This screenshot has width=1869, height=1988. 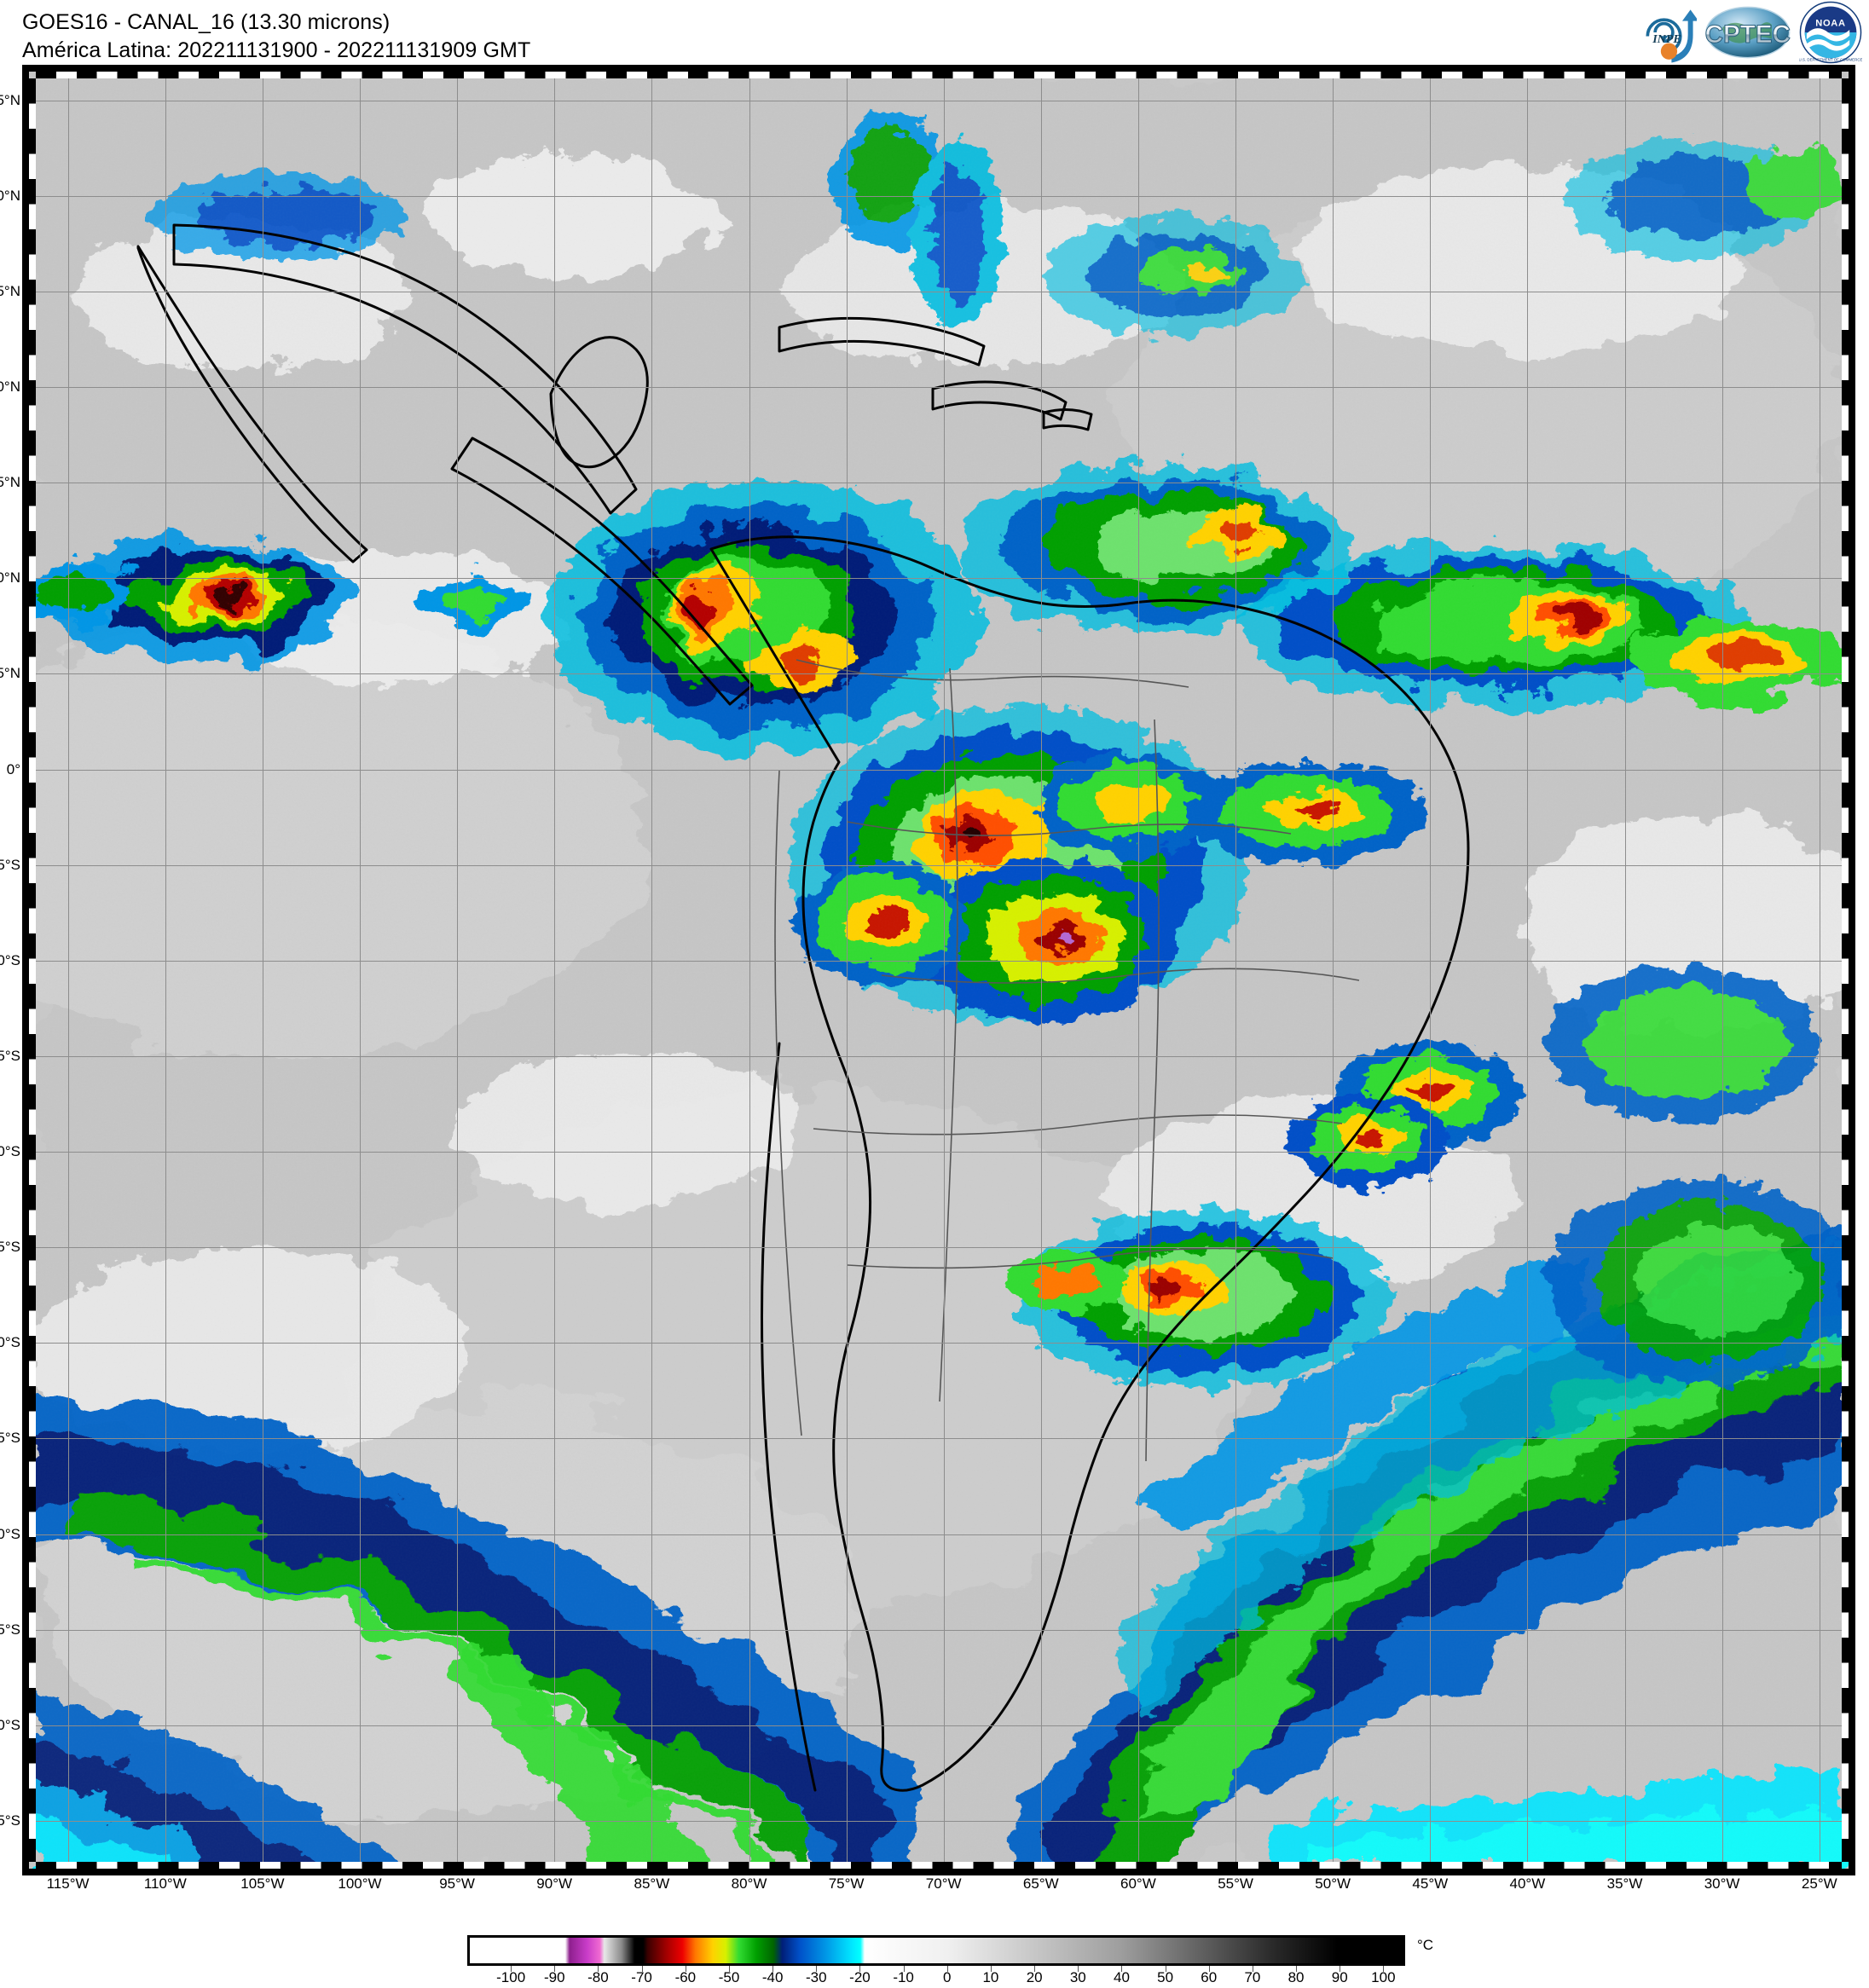 What do you see at coordinates (936, 1970) in the screenshot?
I see `colorbar-ticks` at bounding box center [936, 1970].